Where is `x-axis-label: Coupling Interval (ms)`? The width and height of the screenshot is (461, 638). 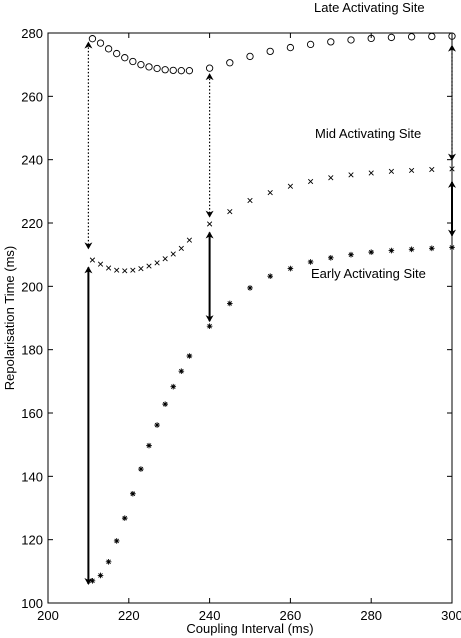
x-axis-label: Coupling Interval (ms) is located at coordinates (249, 628).